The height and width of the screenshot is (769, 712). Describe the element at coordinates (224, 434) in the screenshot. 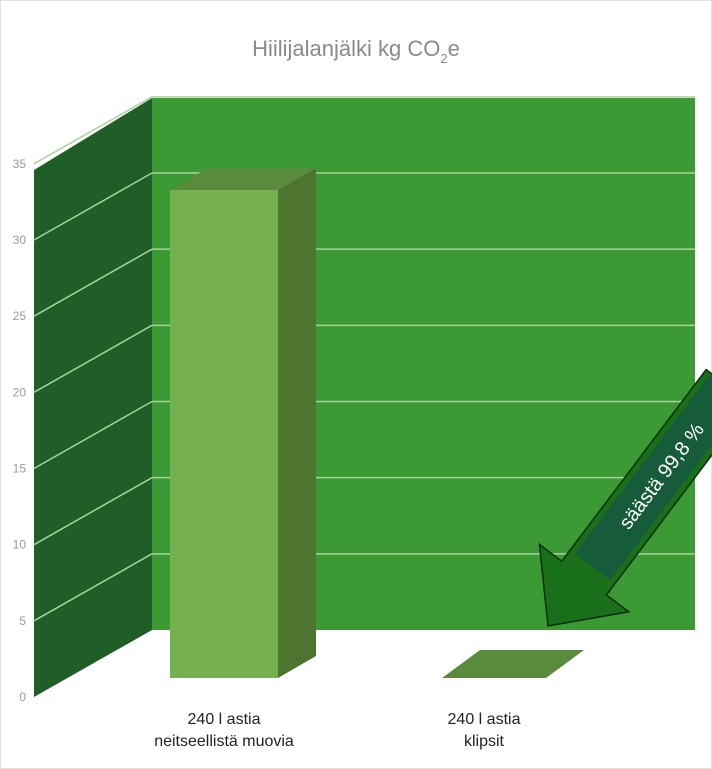

I see `bar-front` at that location.